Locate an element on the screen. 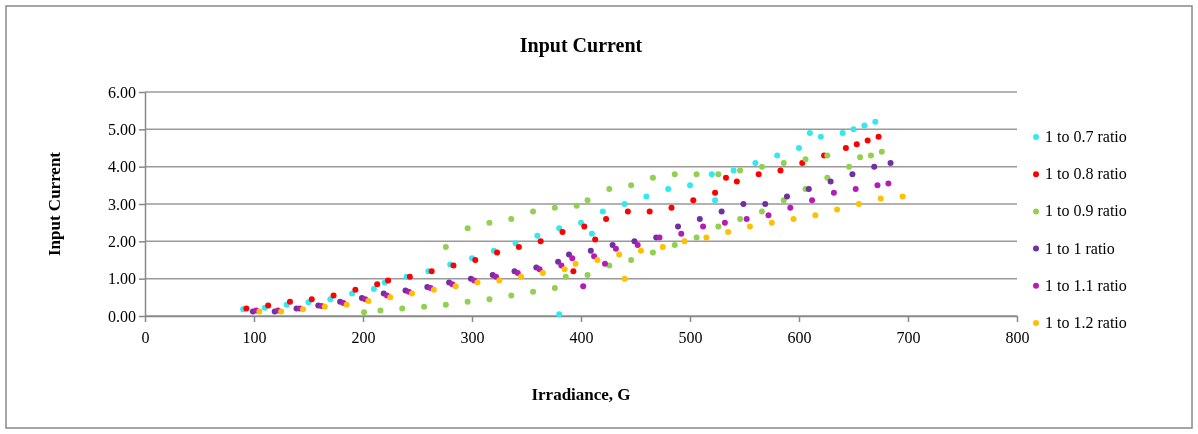 The height and width of the screenshot is (434, 1198). x-tick-label: 300 is located at coordinates (472, 337).